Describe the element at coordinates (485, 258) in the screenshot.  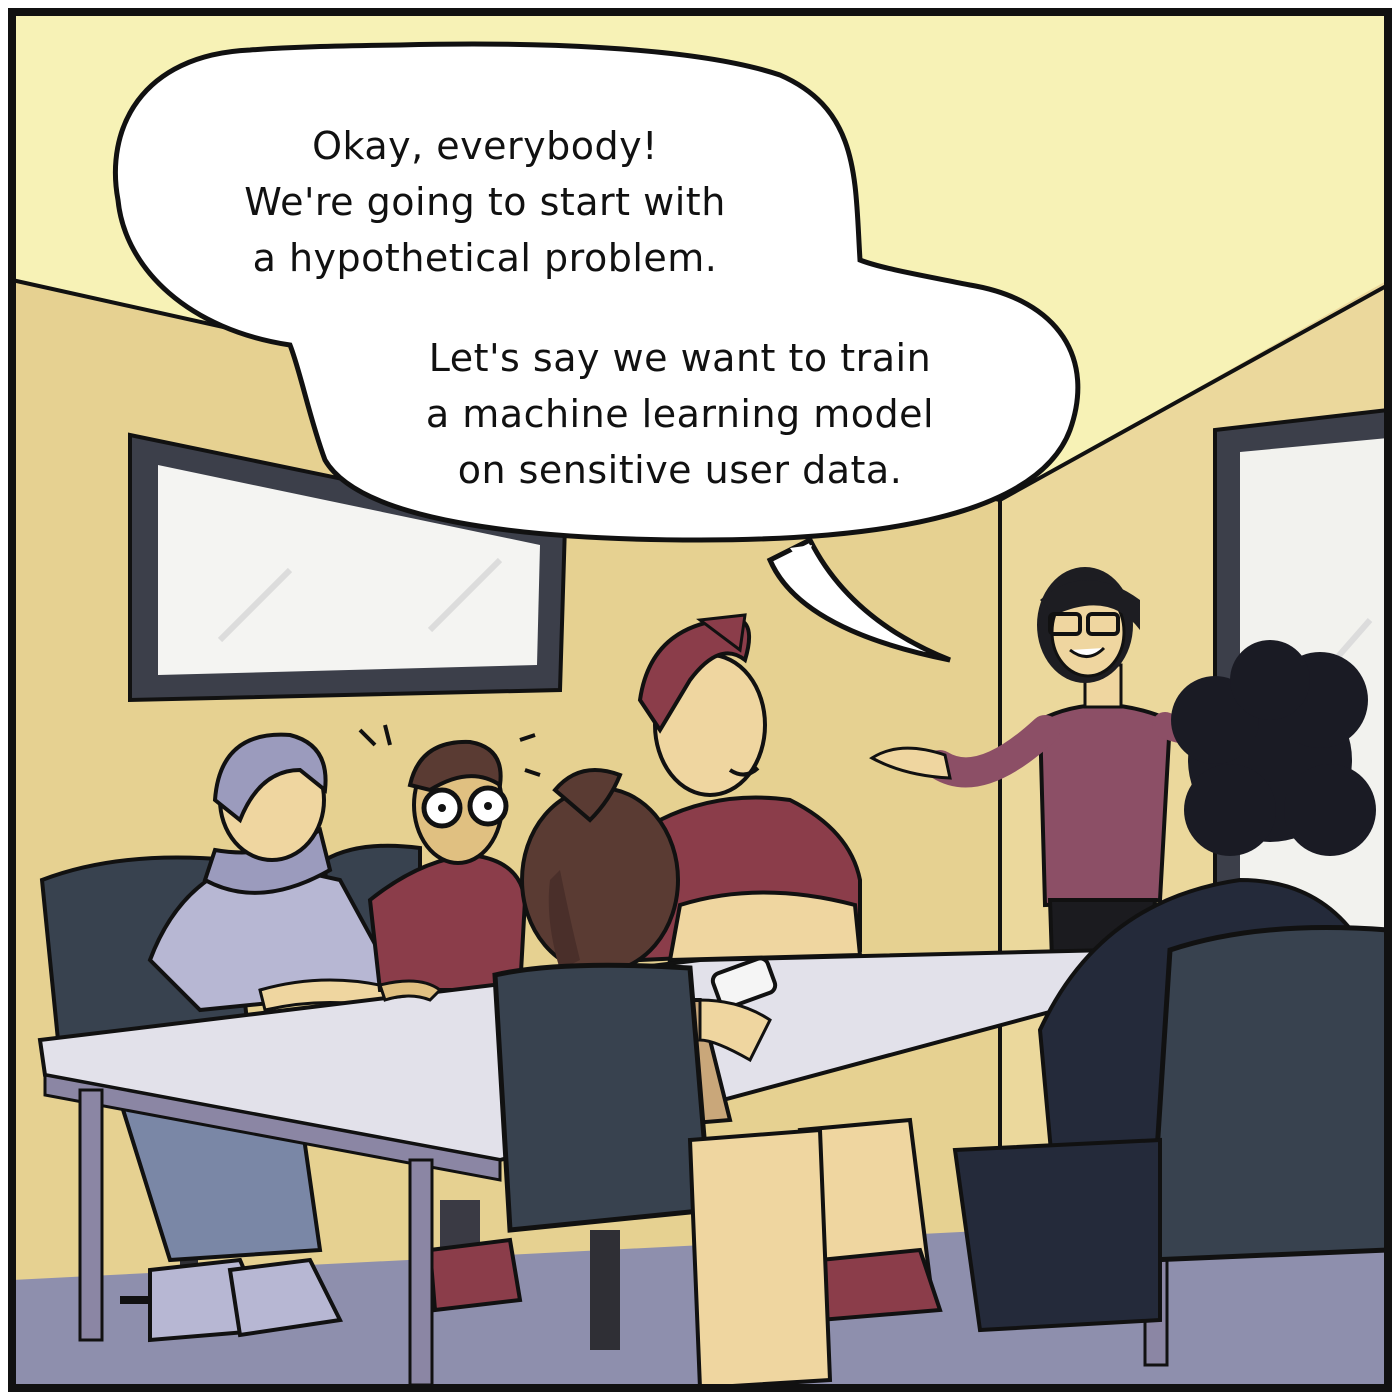
I see `speech-text-line: a hypothetical problem.` at that location.